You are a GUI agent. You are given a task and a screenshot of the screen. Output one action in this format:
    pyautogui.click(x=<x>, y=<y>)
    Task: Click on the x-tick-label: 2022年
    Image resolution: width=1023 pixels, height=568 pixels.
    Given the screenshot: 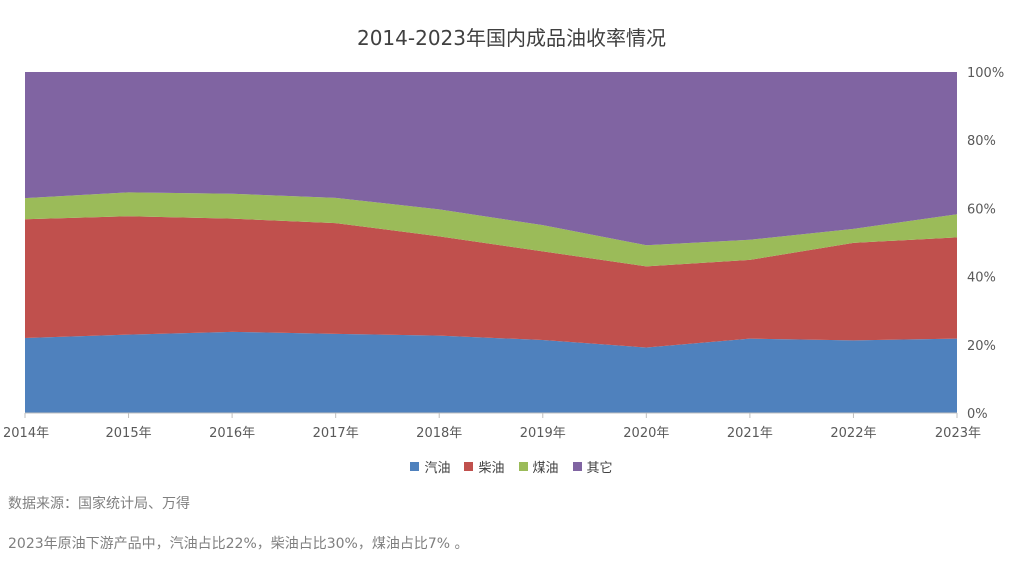 What is the action you would take?
    pyautogui.click(x=853, y=433)
    